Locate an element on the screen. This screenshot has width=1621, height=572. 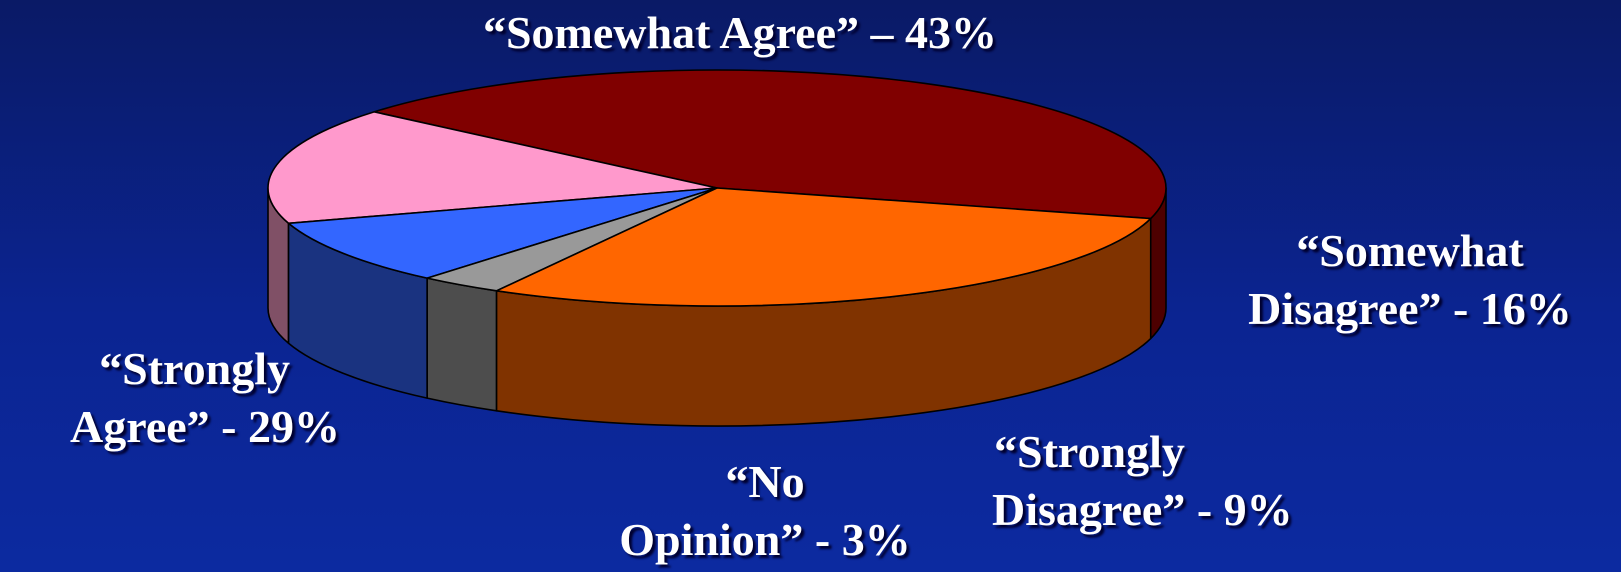
slice-label-somewhat-agree-text: “Somewhat Agree” – 43% is located at coordinates (740, 32).